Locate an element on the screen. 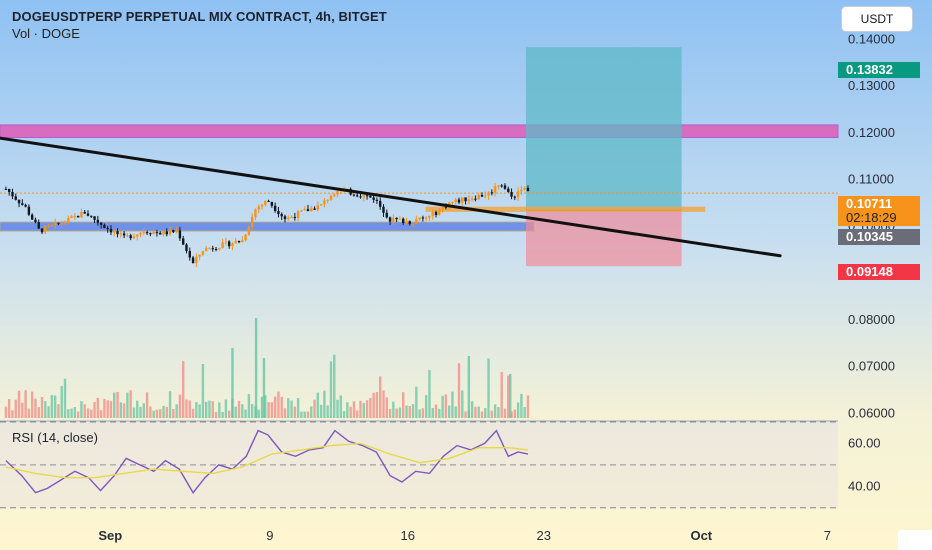 The width and height of the screenshot is (932, 550). time-tick-label: Sep is located at coordinates (110, 535).